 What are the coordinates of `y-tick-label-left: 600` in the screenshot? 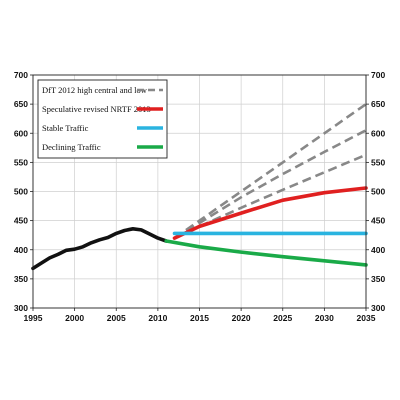 It's located at (21, 133).